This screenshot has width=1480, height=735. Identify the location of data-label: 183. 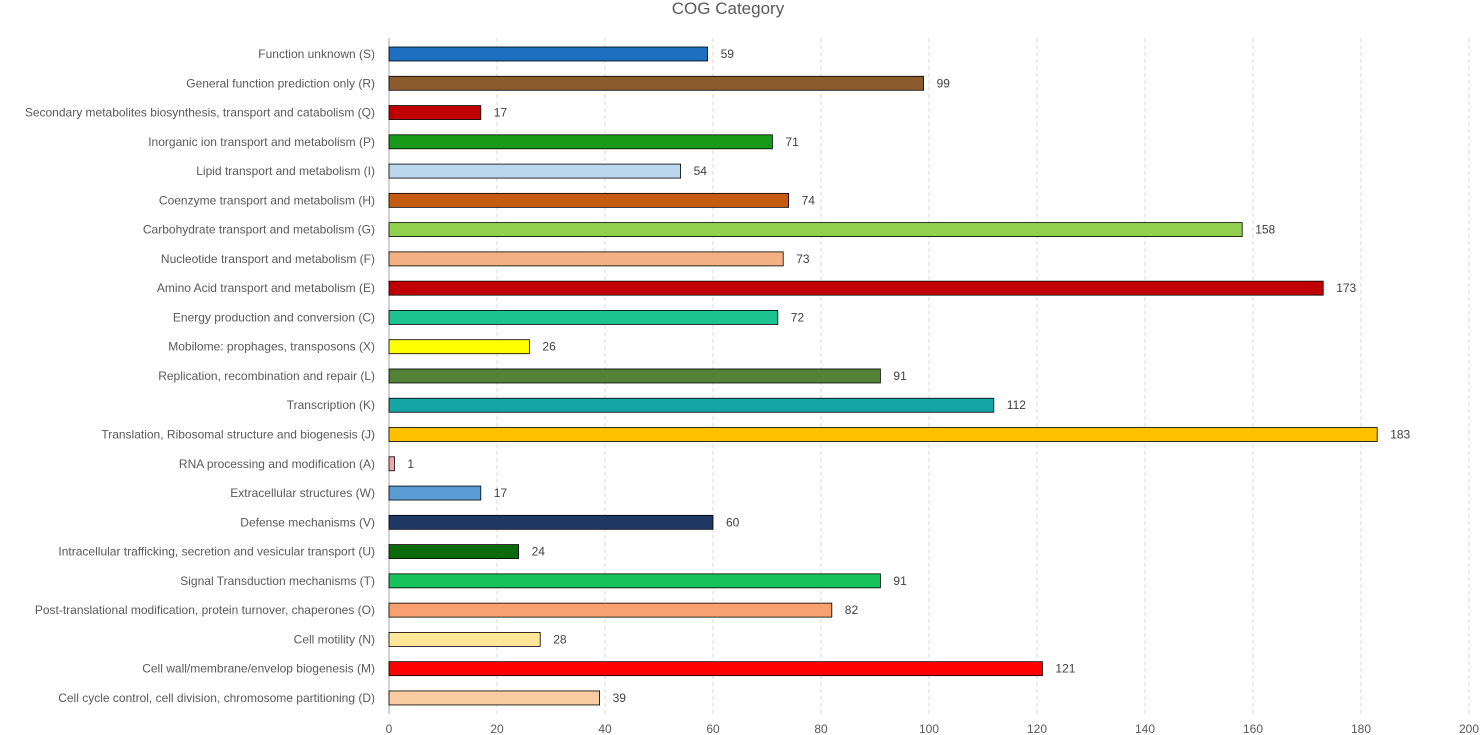
(1400, 435).